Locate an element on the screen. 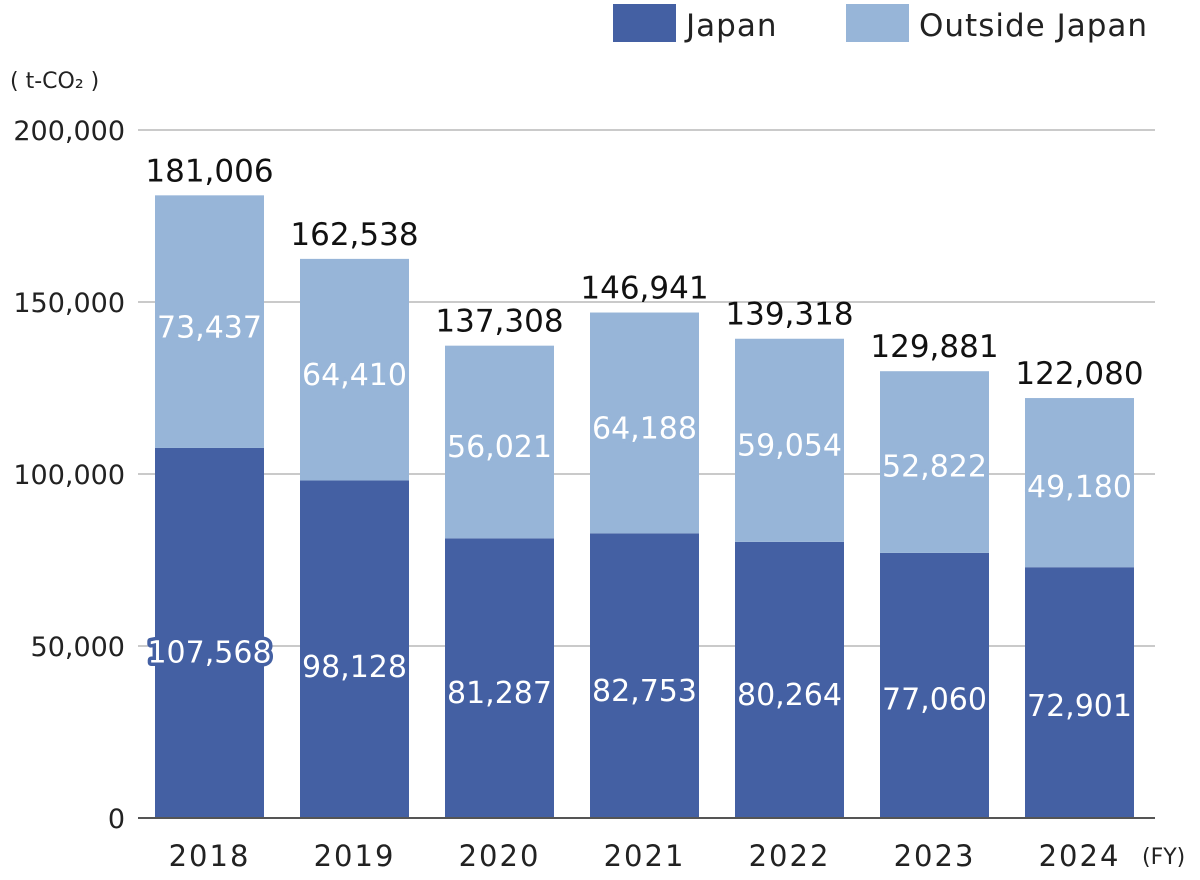 The height and width of the screenshot is (880, 1200). label-outside-japan-2024: 49,180 is located at coordinates (1079, 487).